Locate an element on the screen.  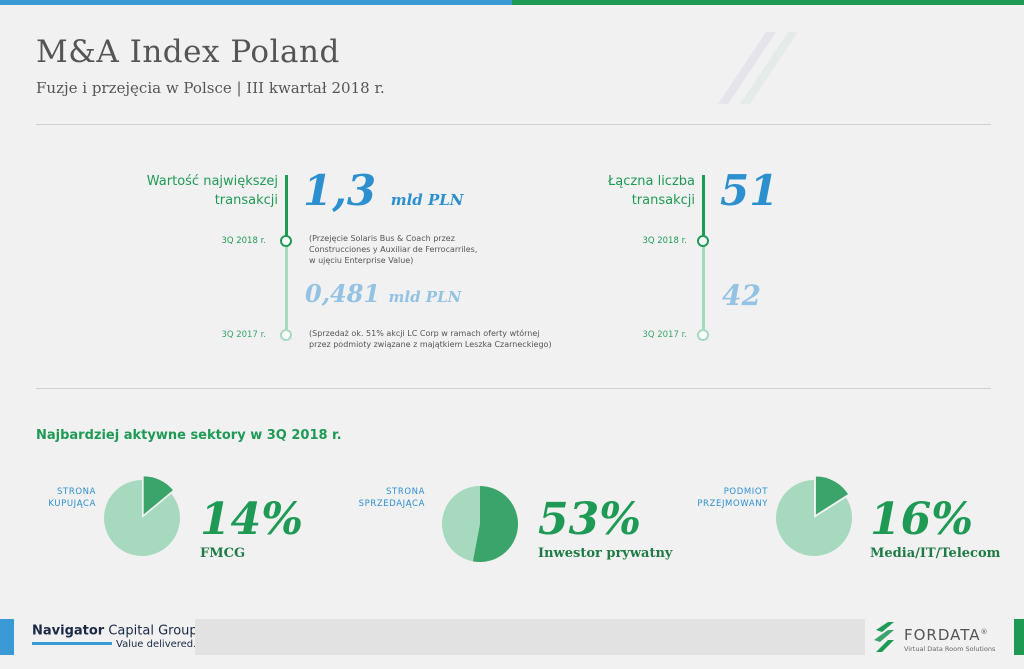
note-line: w ujęciu Enterprise Value) is located at coordinates (361, 260).